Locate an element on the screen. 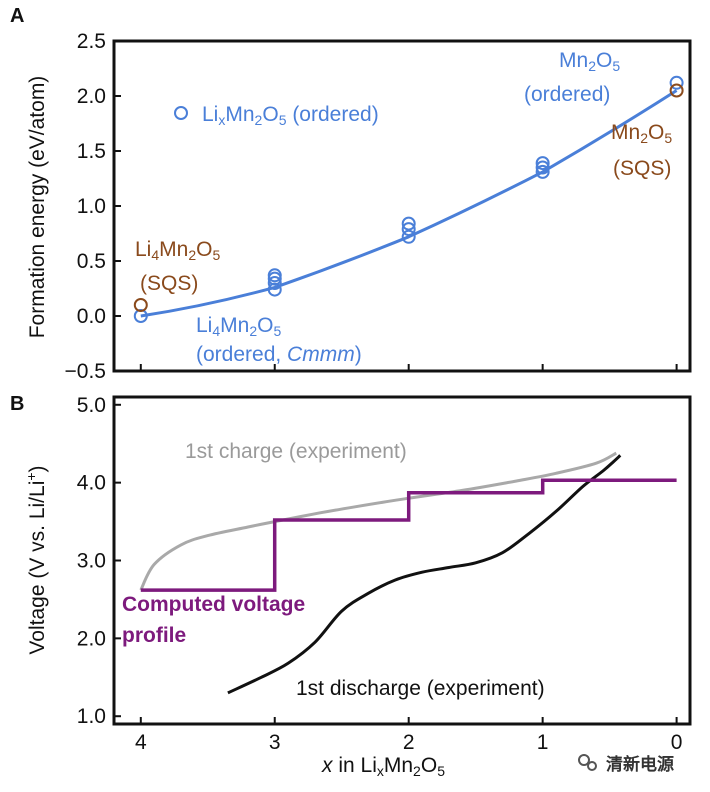 This screenshot has height=792, width=710. watermark: 清新电源 is located at coordinates (626, 764).